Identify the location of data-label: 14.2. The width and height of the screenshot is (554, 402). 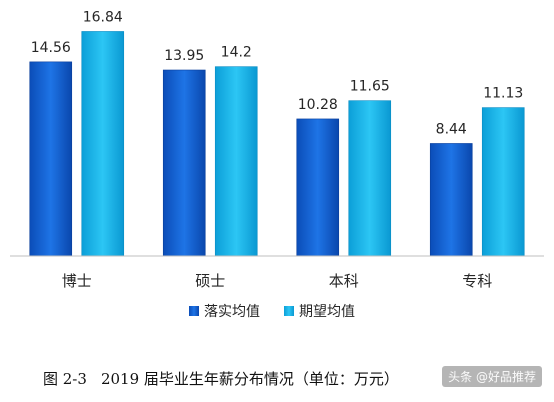
(236, 53).